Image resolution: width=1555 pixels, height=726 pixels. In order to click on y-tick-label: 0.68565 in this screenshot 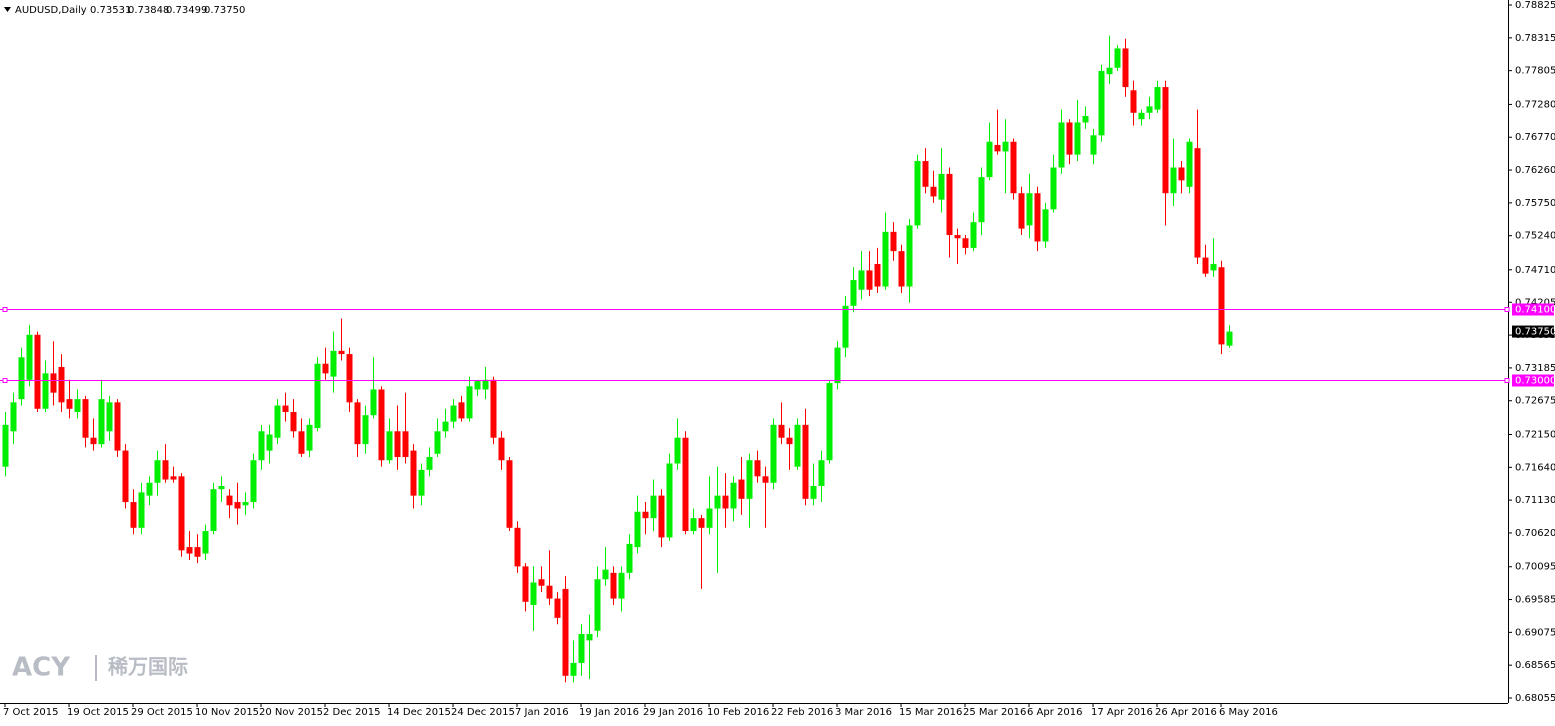, I will do `click(1535, 665)`.